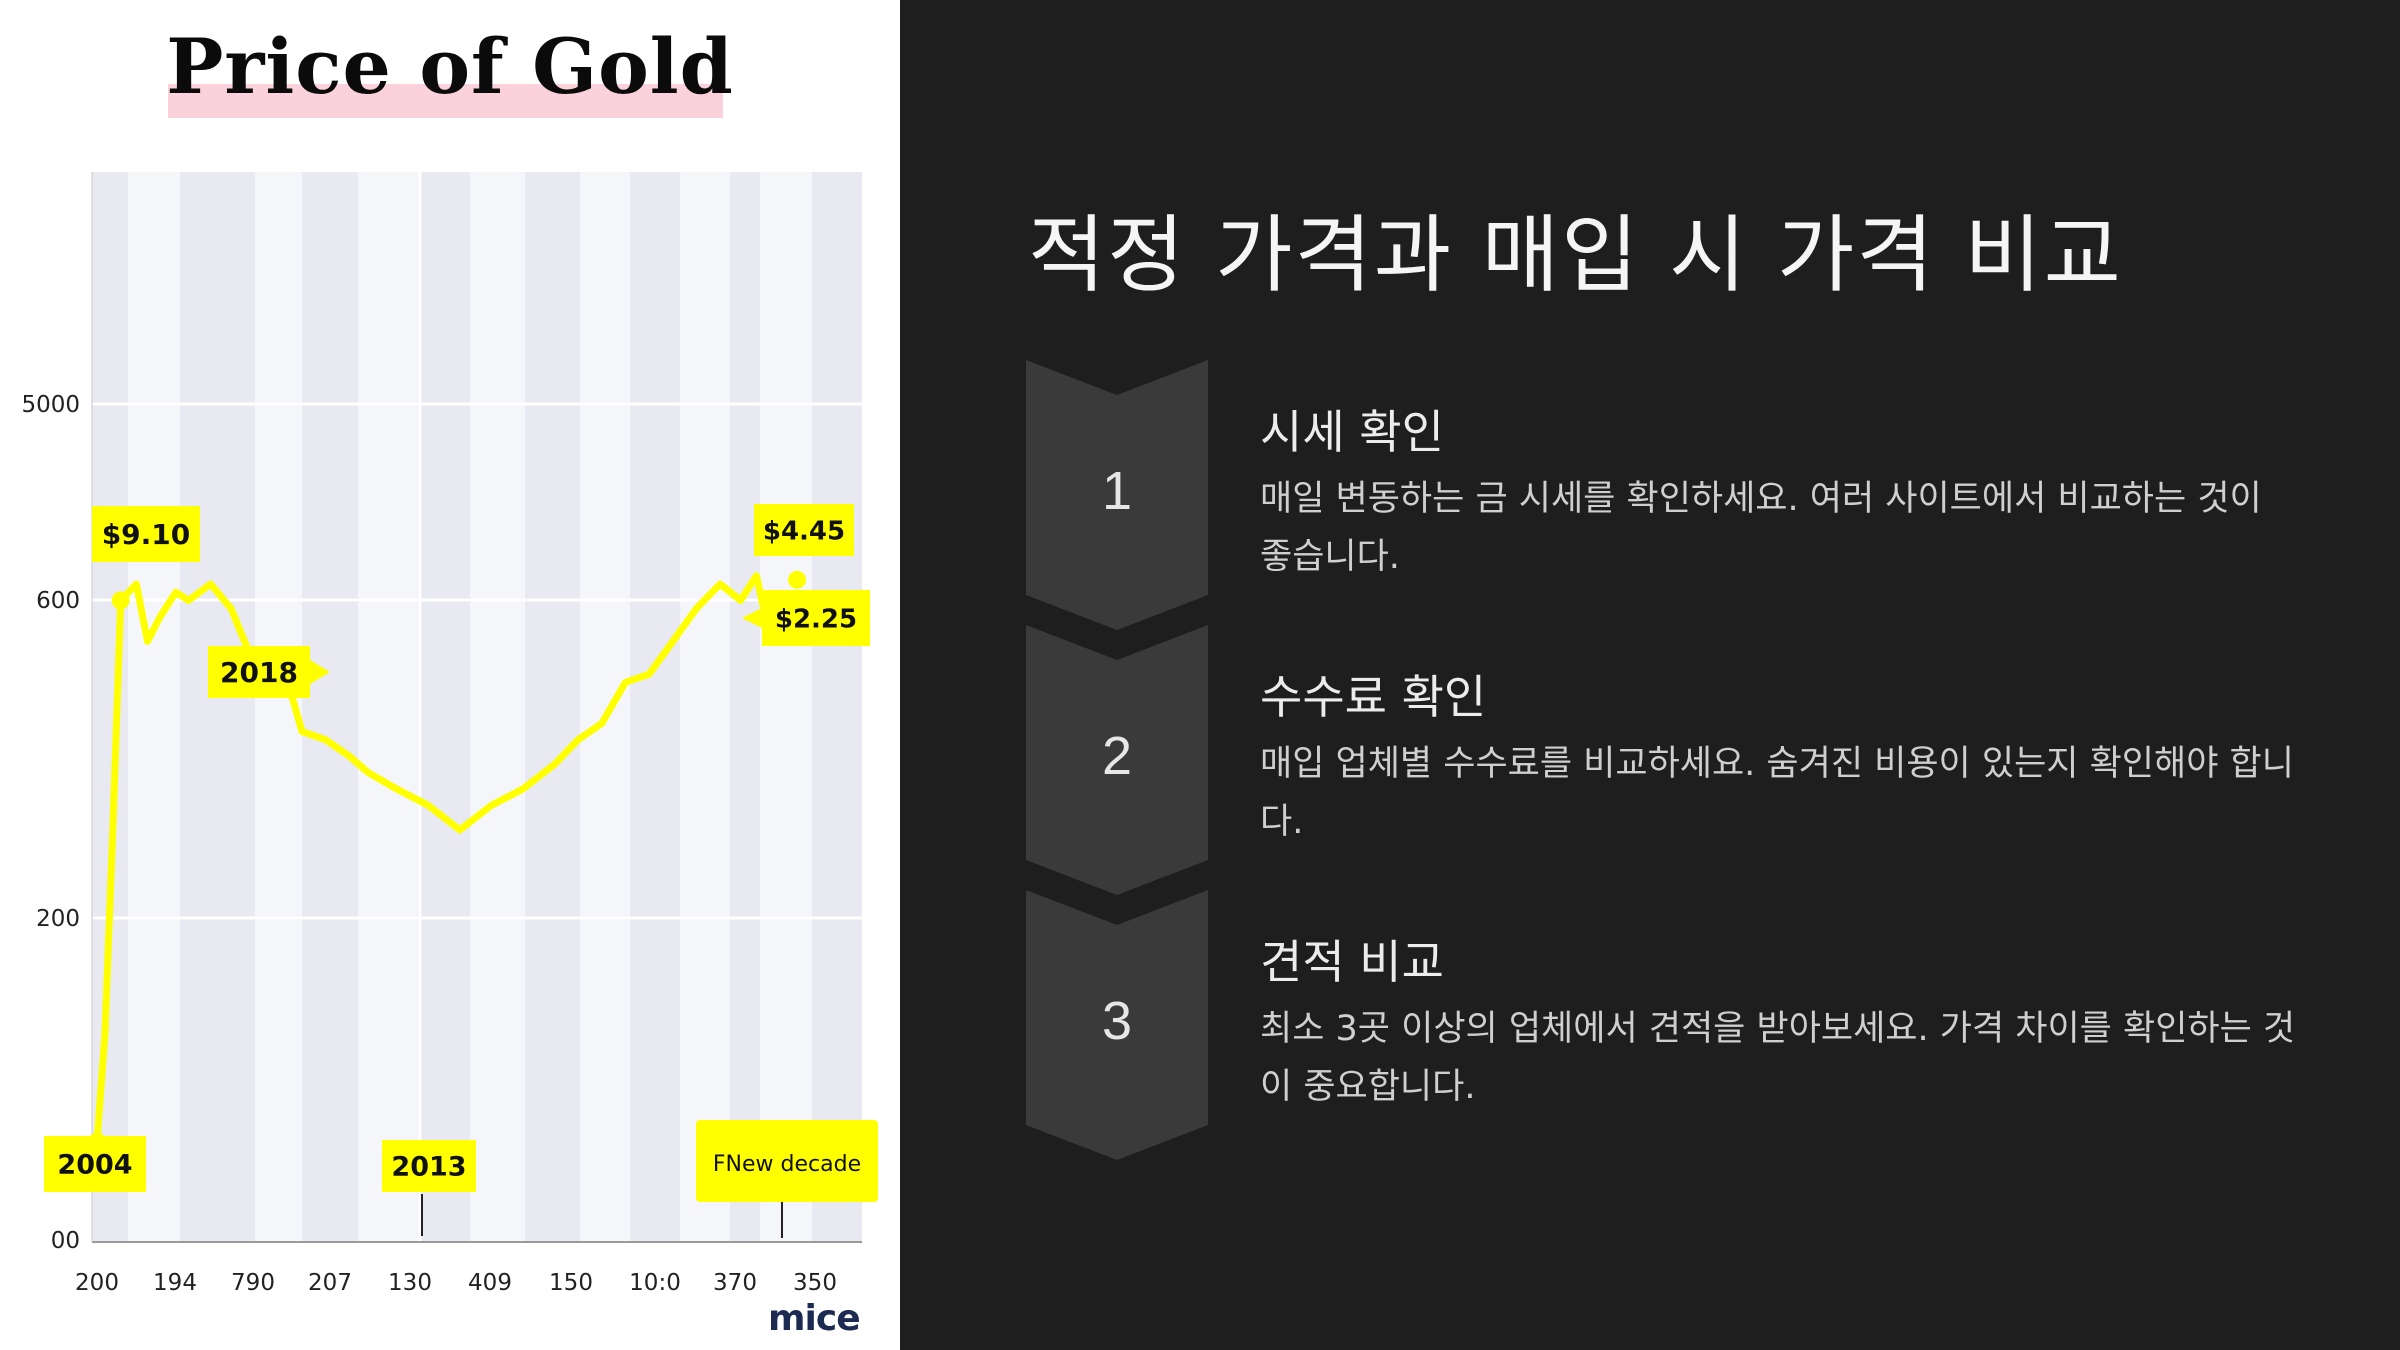  I want to click on y-tick-label: 600, so click(58, 601).